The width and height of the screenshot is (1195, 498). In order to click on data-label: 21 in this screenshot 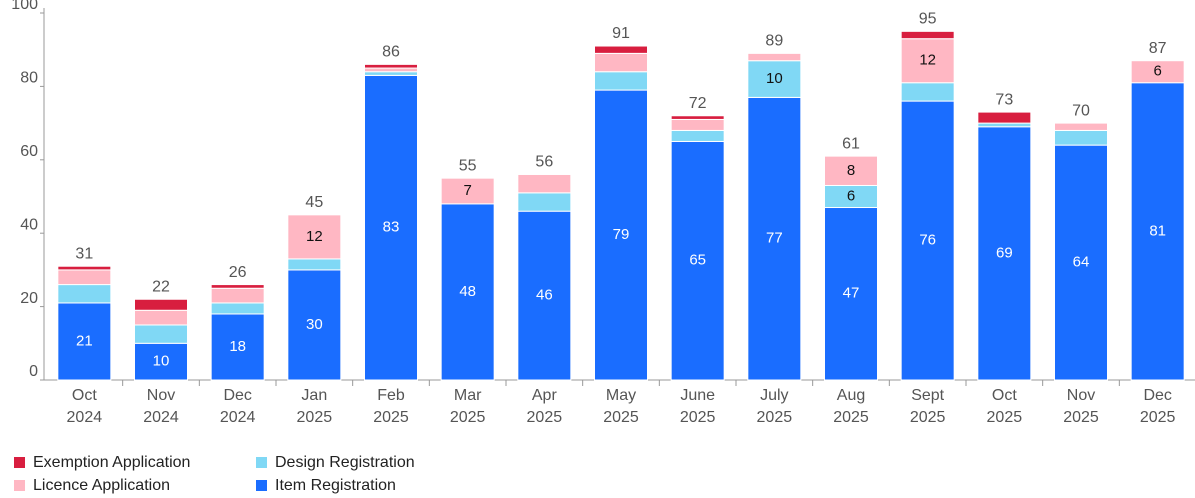, I will do `click(84, 340)`.